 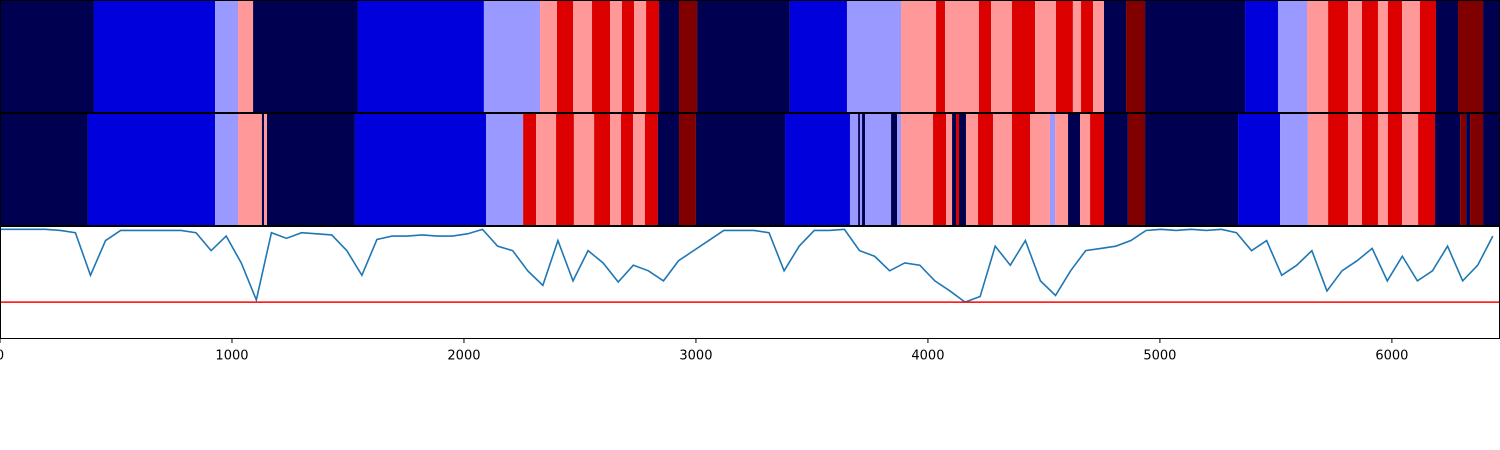 What do you see at coordinates (927, 356) in the screenshot?
I see `x-tick-label: 4000` at bounding box center [927, 356].